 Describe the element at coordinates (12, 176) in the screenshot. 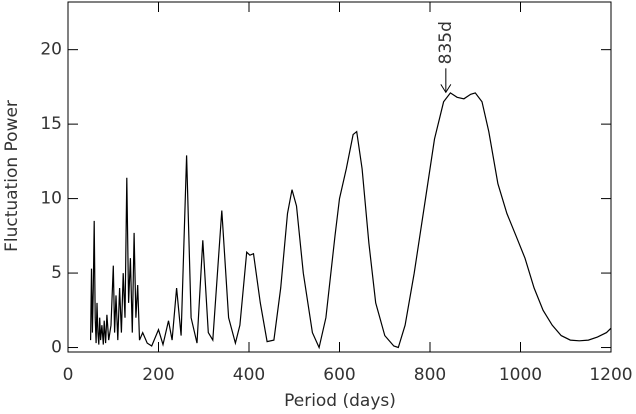

I see `y-axis-label: Fluctuation Power` at that location.